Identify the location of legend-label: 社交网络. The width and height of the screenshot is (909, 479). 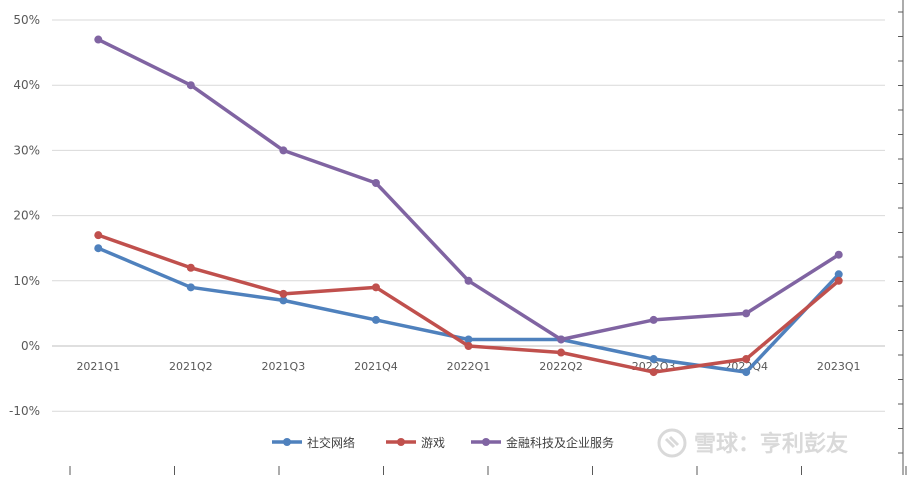
(331, 442).